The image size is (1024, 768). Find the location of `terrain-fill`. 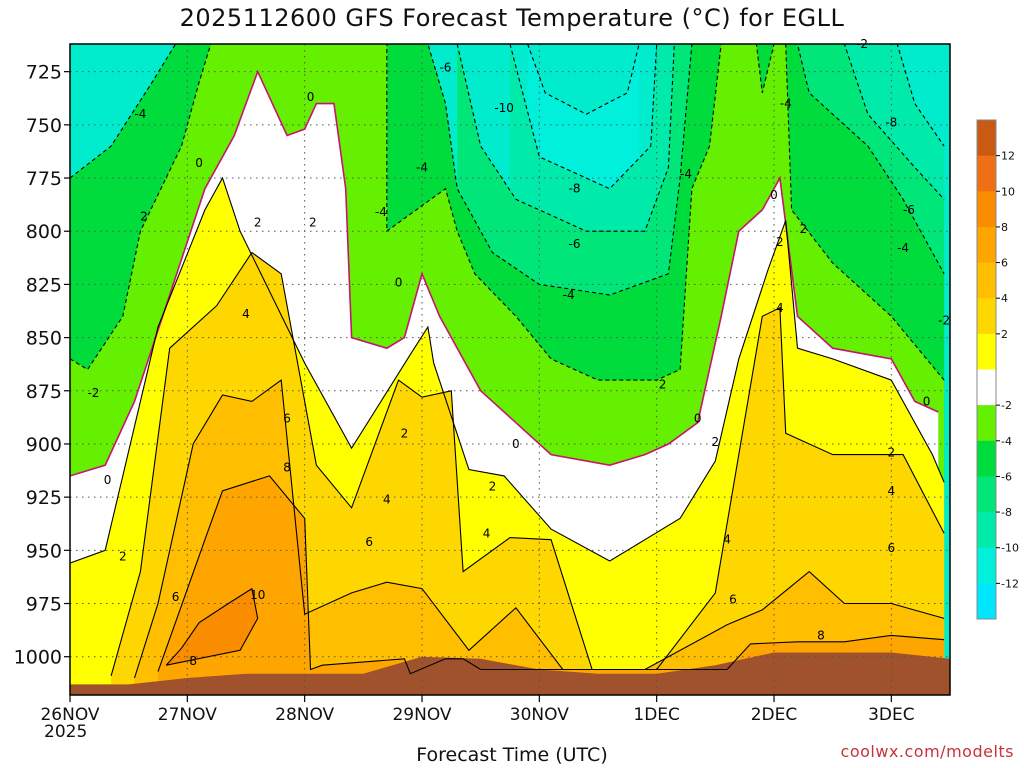

terrain-fill is located at coordinates (510, 673).